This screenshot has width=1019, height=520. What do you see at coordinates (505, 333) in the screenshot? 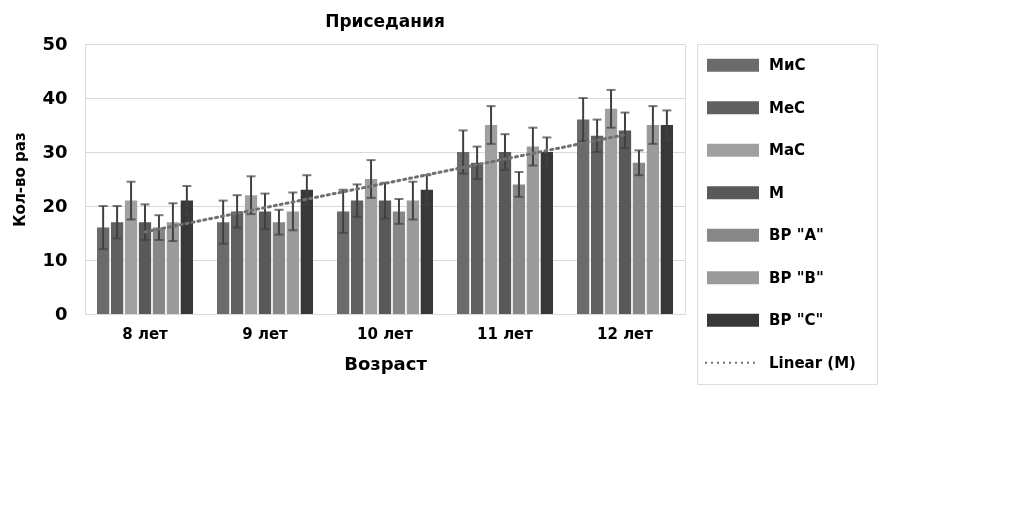
I see `x-tick-label: 11 лет` at bounding box center [505, 333].